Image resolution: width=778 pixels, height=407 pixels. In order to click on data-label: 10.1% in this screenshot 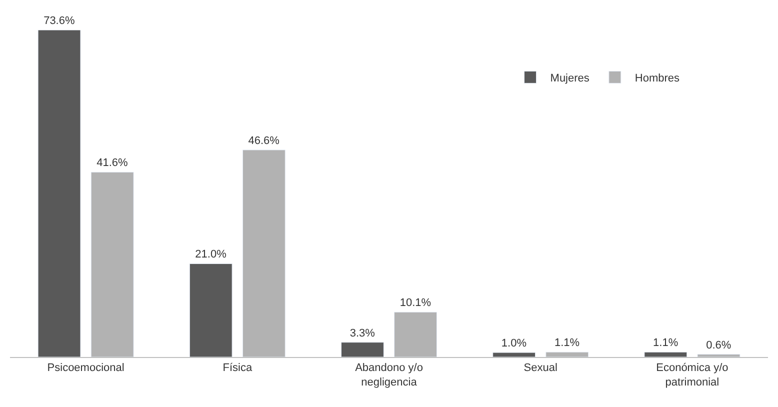, I will do `click(416, 303)`.